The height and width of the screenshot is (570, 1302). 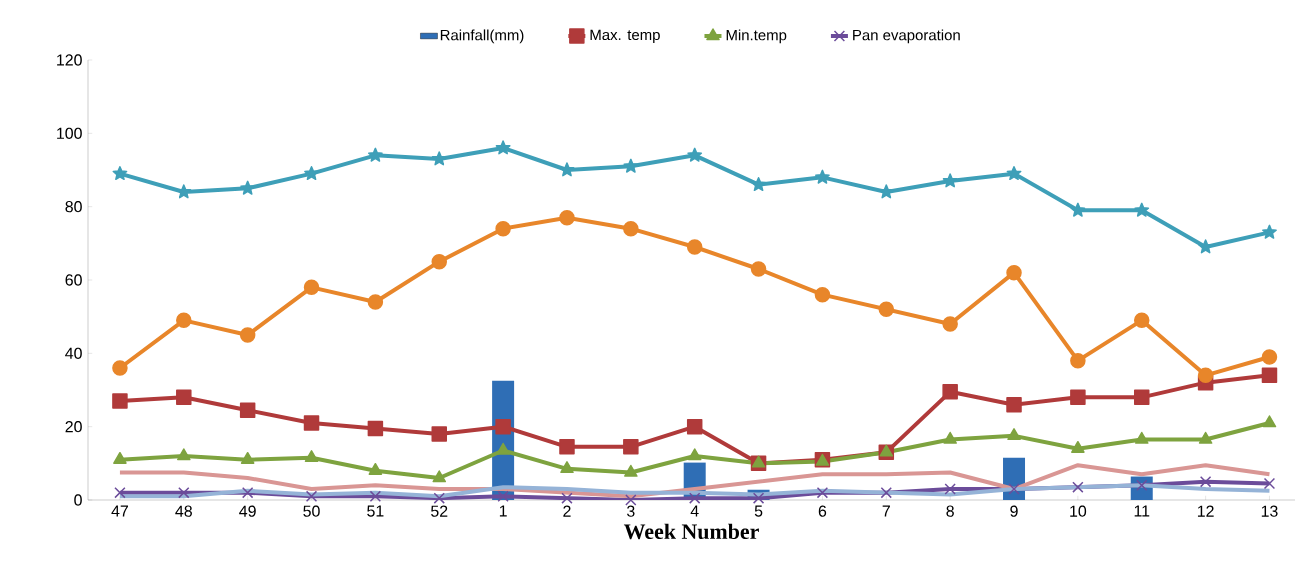 I want to click on x-tick-label: 13, so click(x=1269, y=511).